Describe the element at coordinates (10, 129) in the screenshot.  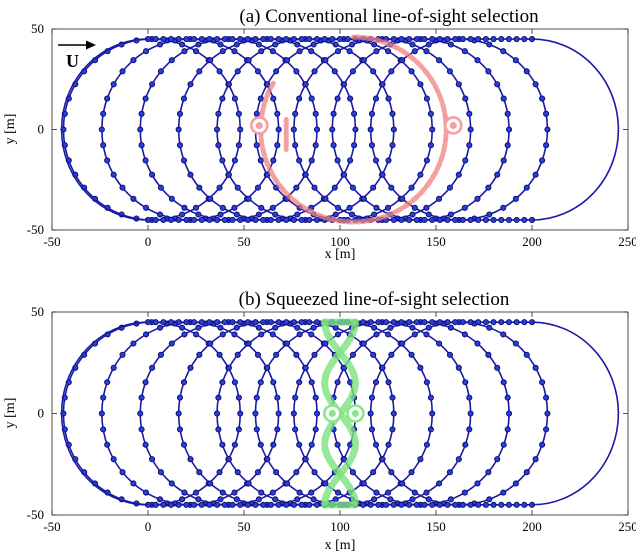
I see `panel-a-ylabel: y [m]` at that location.